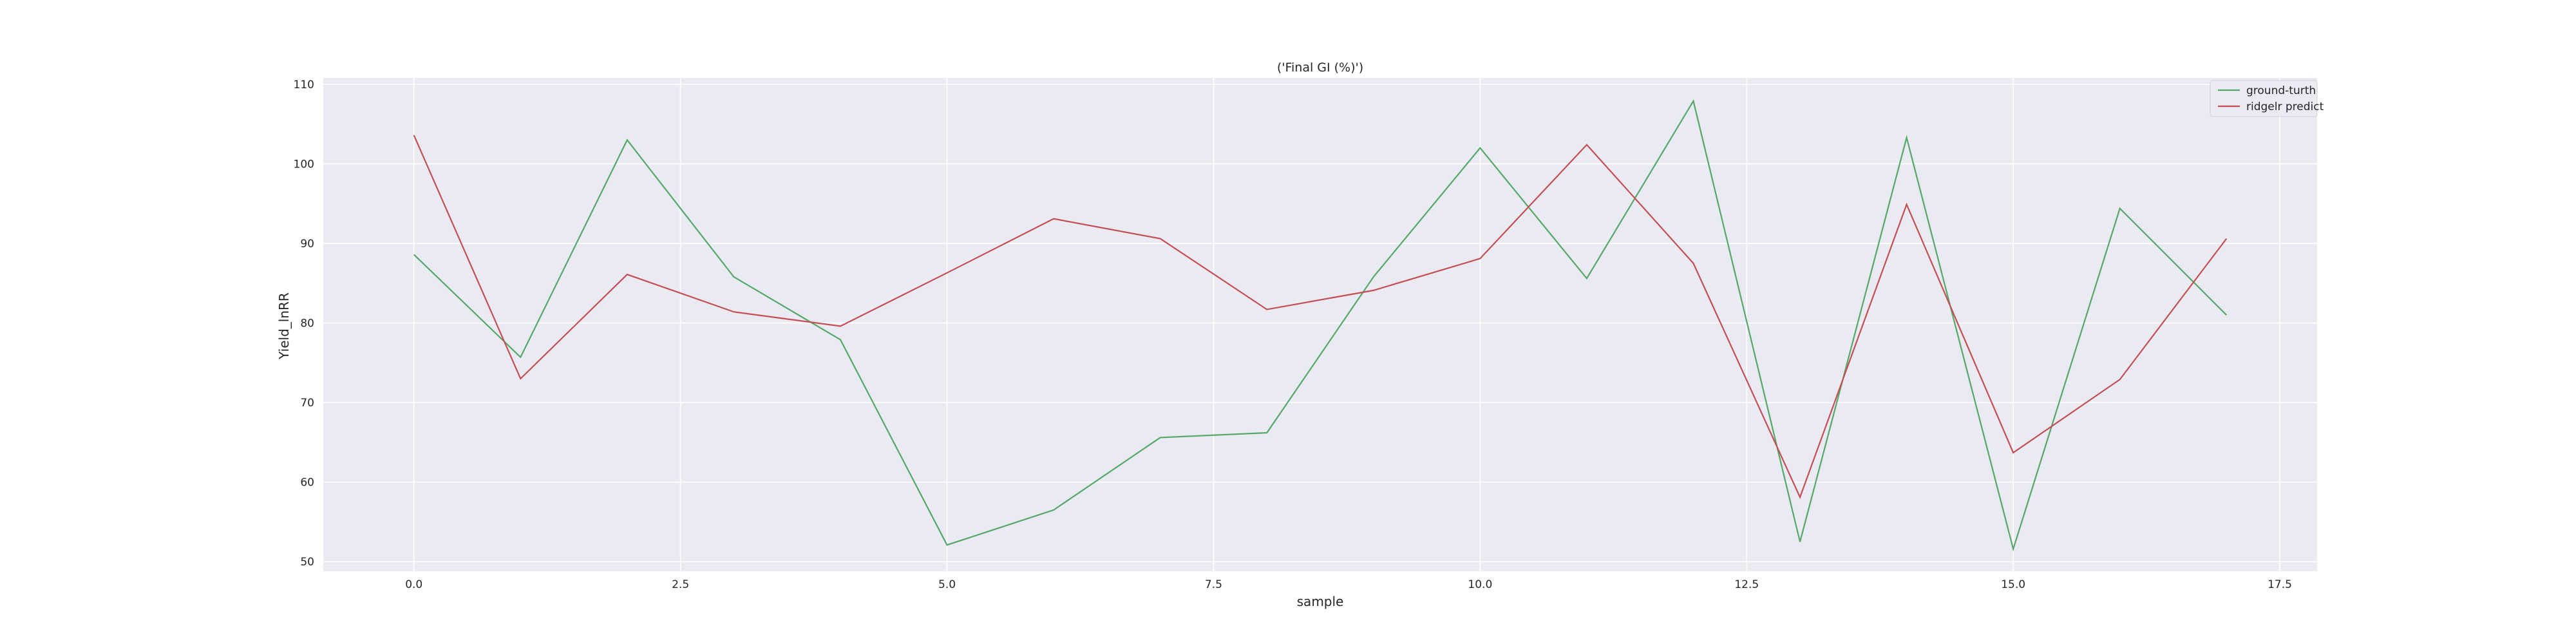 This screenshot has width=2576, height=644. I want to click on x-tick-label: 10.0, so click(1480, 585).